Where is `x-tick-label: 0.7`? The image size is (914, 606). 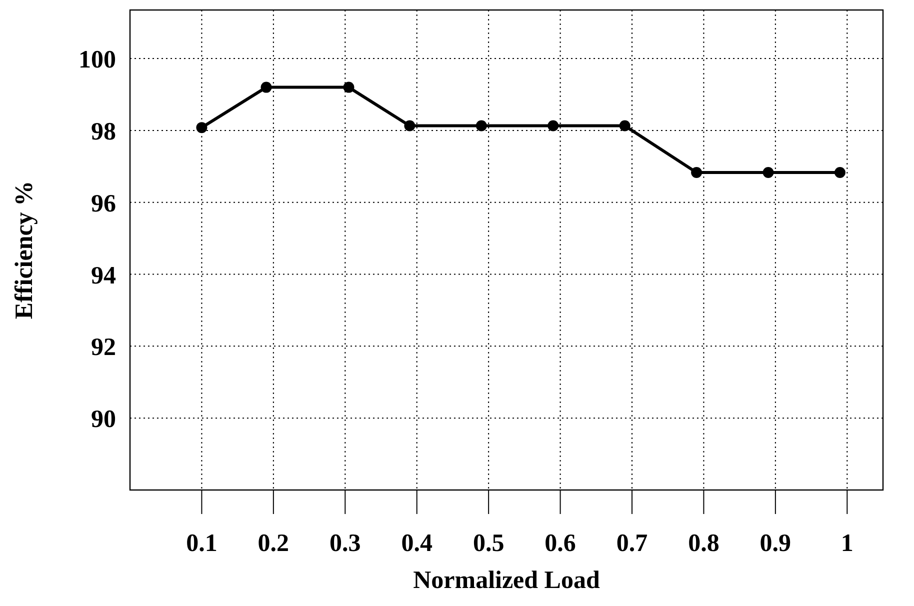
x-tick-label: 0.7 is located at coordinates (632, 543).